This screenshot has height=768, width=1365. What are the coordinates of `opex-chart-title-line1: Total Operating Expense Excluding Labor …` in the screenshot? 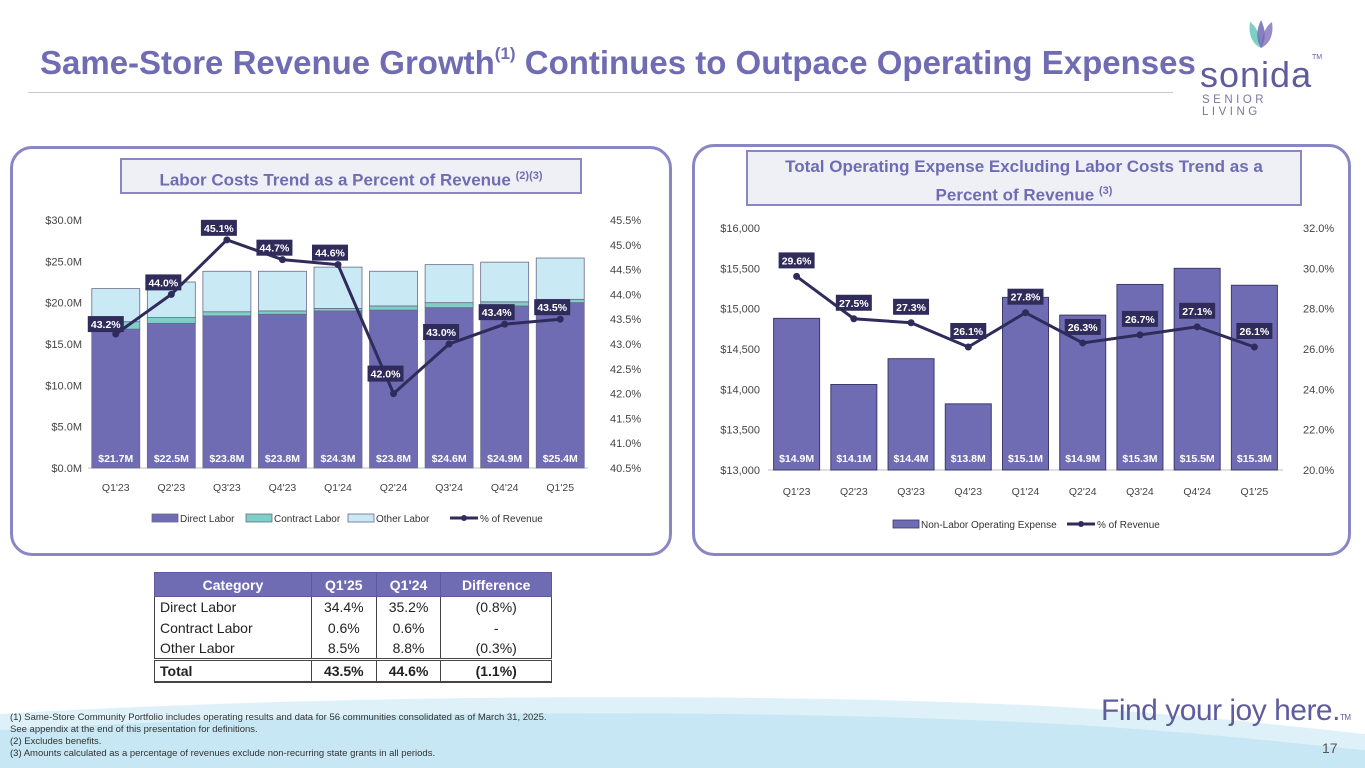 It's located at (1024, 166).